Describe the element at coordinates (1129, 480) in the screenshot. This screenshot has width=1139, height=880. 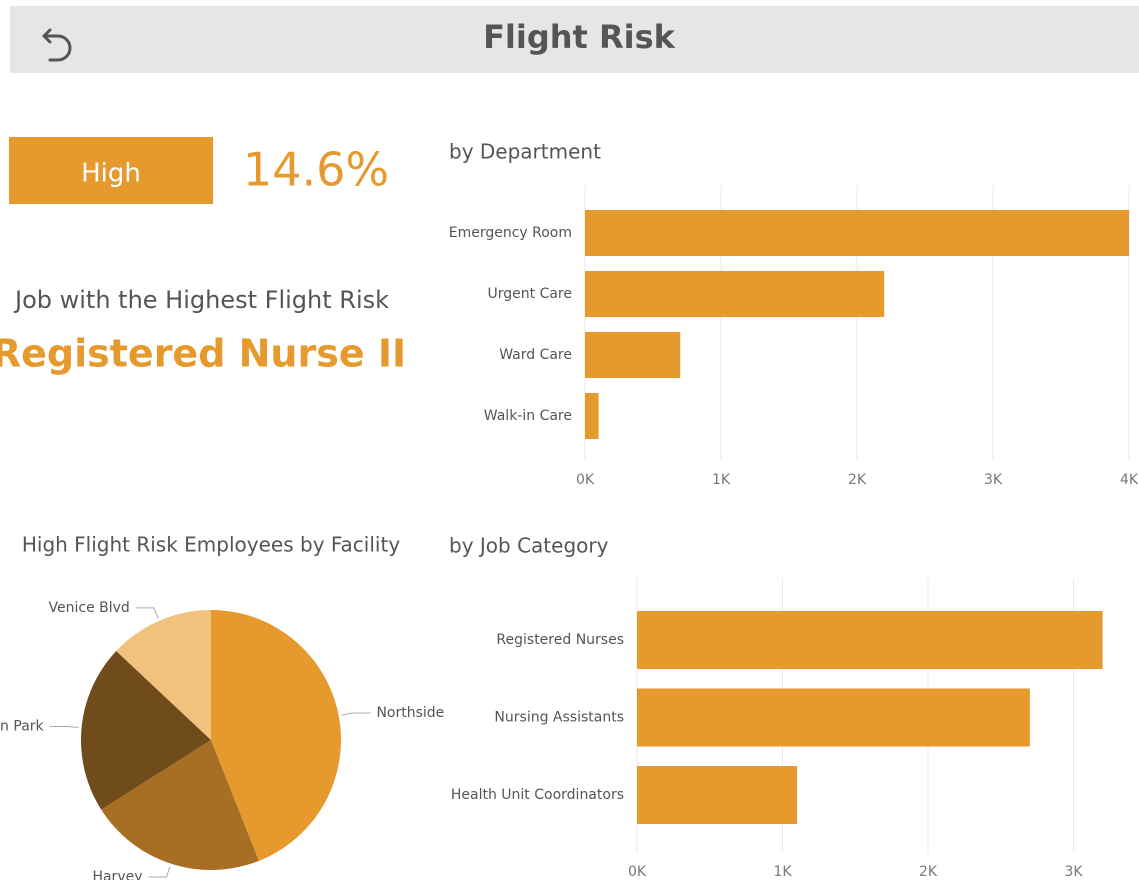
I see `x-tick-label: 4K` at that location.